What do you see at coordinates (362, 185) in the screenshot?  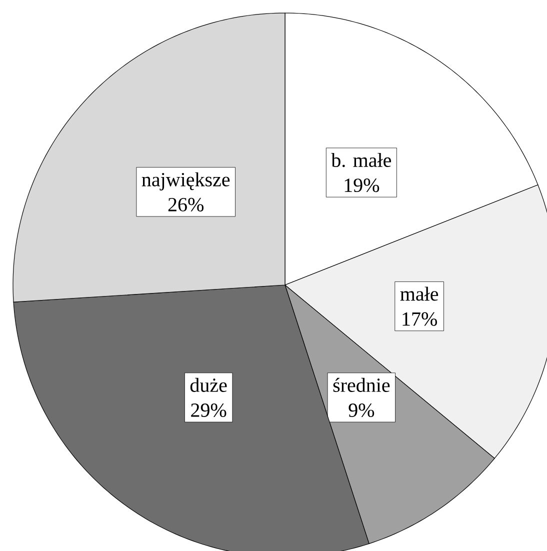 I see `data-label: 19%` at bounding box center [362, 185].